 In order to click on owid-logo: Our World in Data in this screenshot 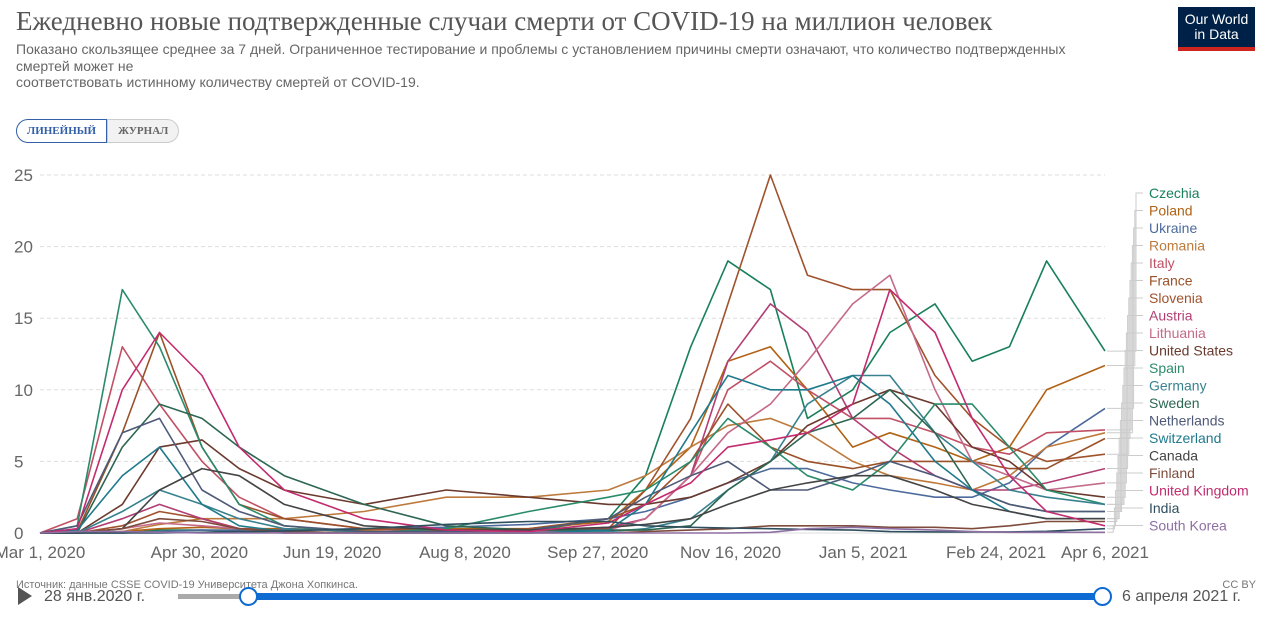, I will do `click(1216, 29)`.